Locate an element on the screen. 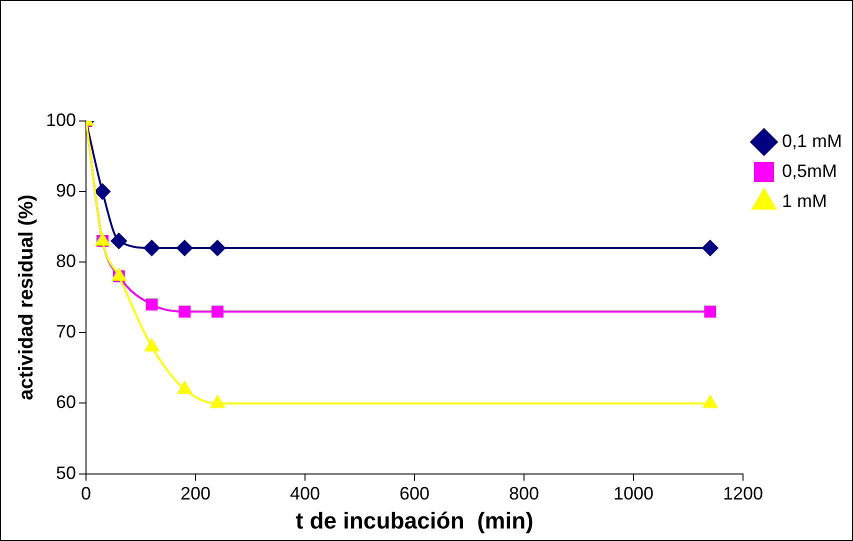 This screenshot has width=853, height=541. y-tick-label: 100 is located at coordinates (61, 120).